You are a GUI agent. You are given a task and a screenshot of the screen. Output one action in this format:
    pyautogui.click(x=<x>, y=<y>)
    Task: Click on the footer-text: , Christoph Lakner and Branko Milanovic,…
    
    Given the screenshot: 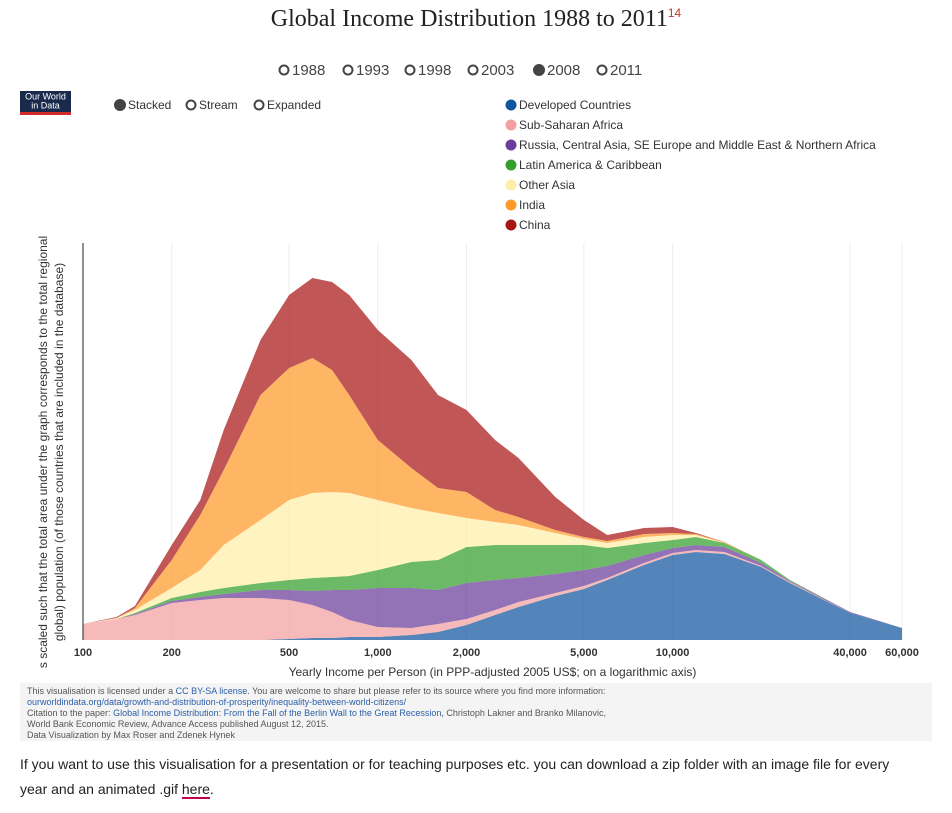 What is the action you would take?
    pyautogui.click(x=316, y=718)
    